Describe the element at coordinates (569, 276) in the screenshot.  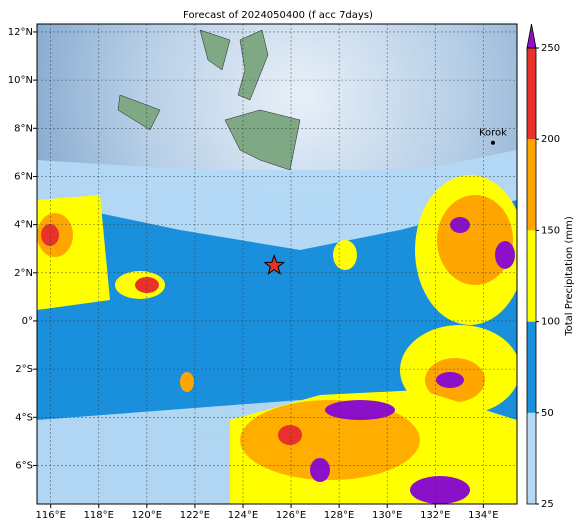
I see `colorbar-label: Total Precipitation (mm)` at that location.